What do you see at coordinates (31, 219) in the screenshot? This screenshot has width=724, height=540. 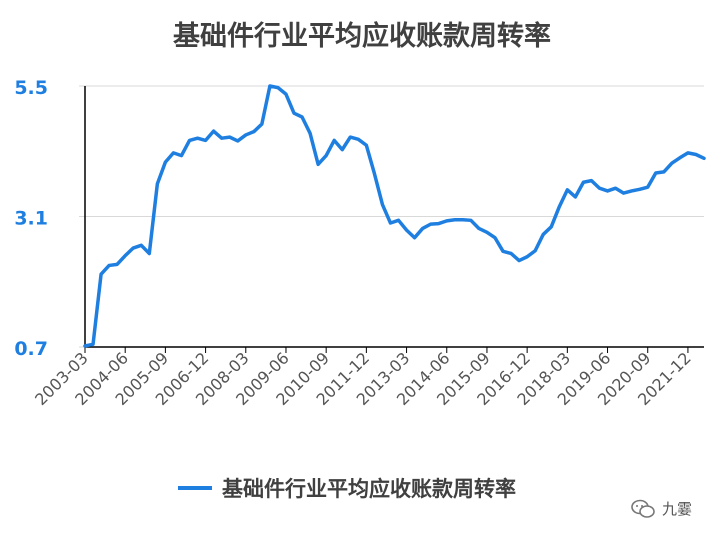 I see `y-tick-label: 3.1` at bounding box center [31, 219].